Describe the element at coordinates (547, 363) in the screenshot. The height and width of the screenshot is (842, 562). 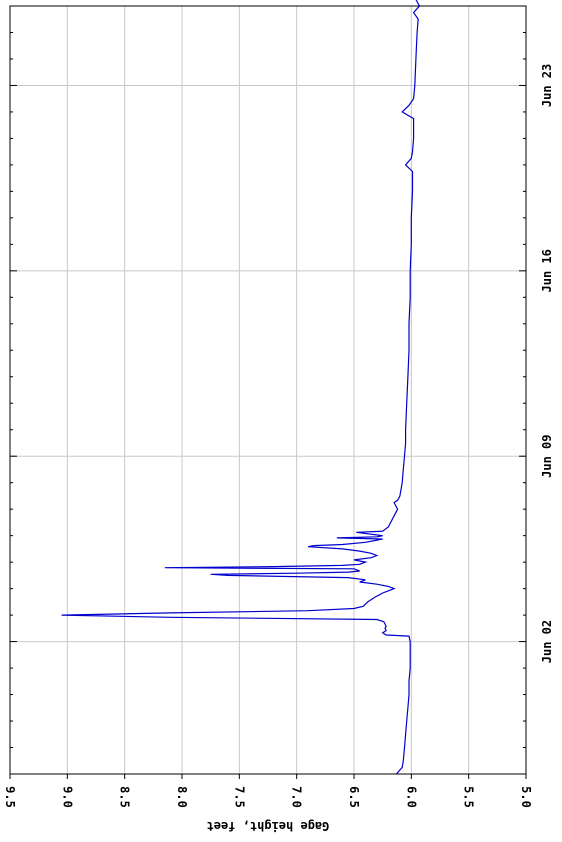
I see `x-tick-labels: Jun 02 Jun 09 Jun 16 Jun 23` at that location.